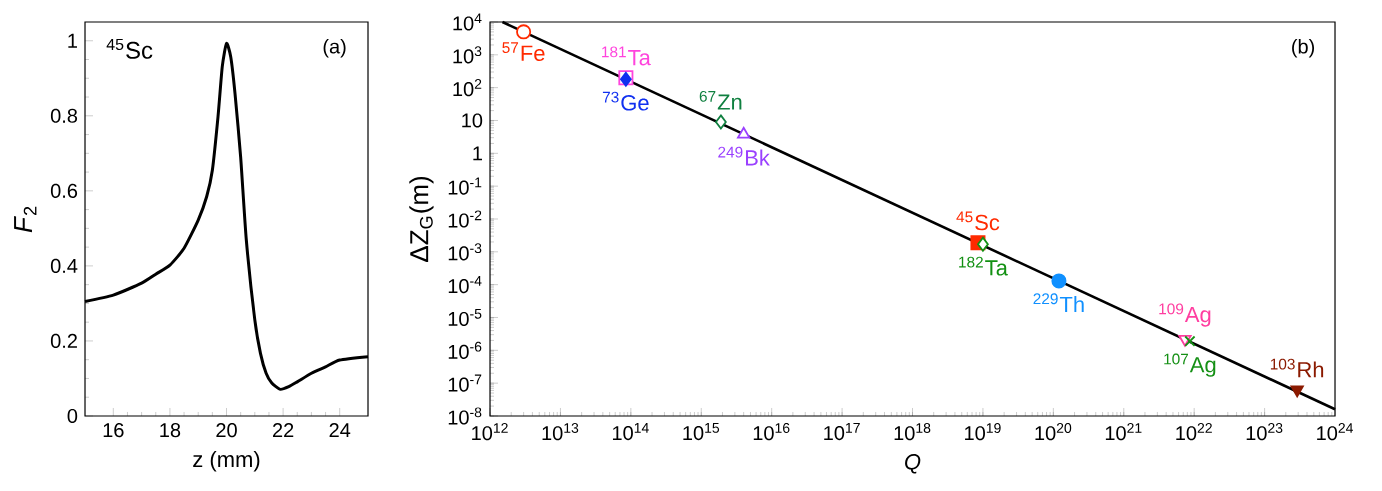  I want to click on y-tick-label: 10$^{2}$, so click(467, 88).